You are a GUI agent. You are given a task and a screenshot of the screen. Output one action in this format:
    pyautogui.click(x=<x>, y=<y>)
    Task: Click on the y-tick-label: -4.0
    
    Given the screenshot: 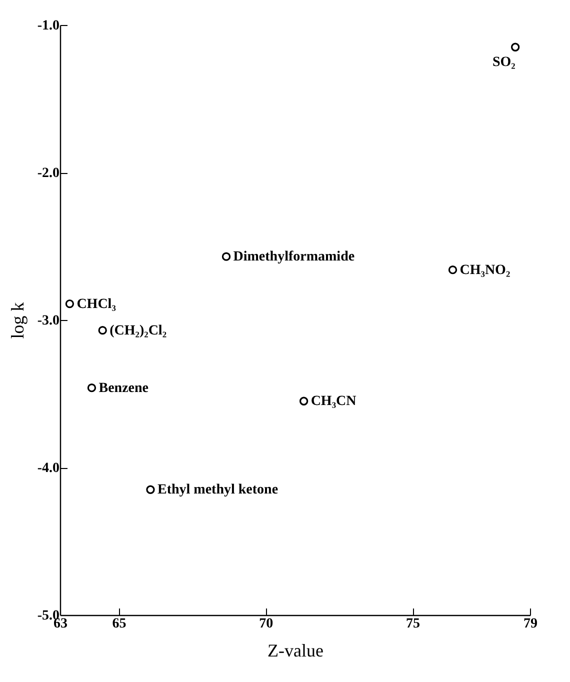 What is the action you would take?
    pyautogui.click(x=48, y=468)
    